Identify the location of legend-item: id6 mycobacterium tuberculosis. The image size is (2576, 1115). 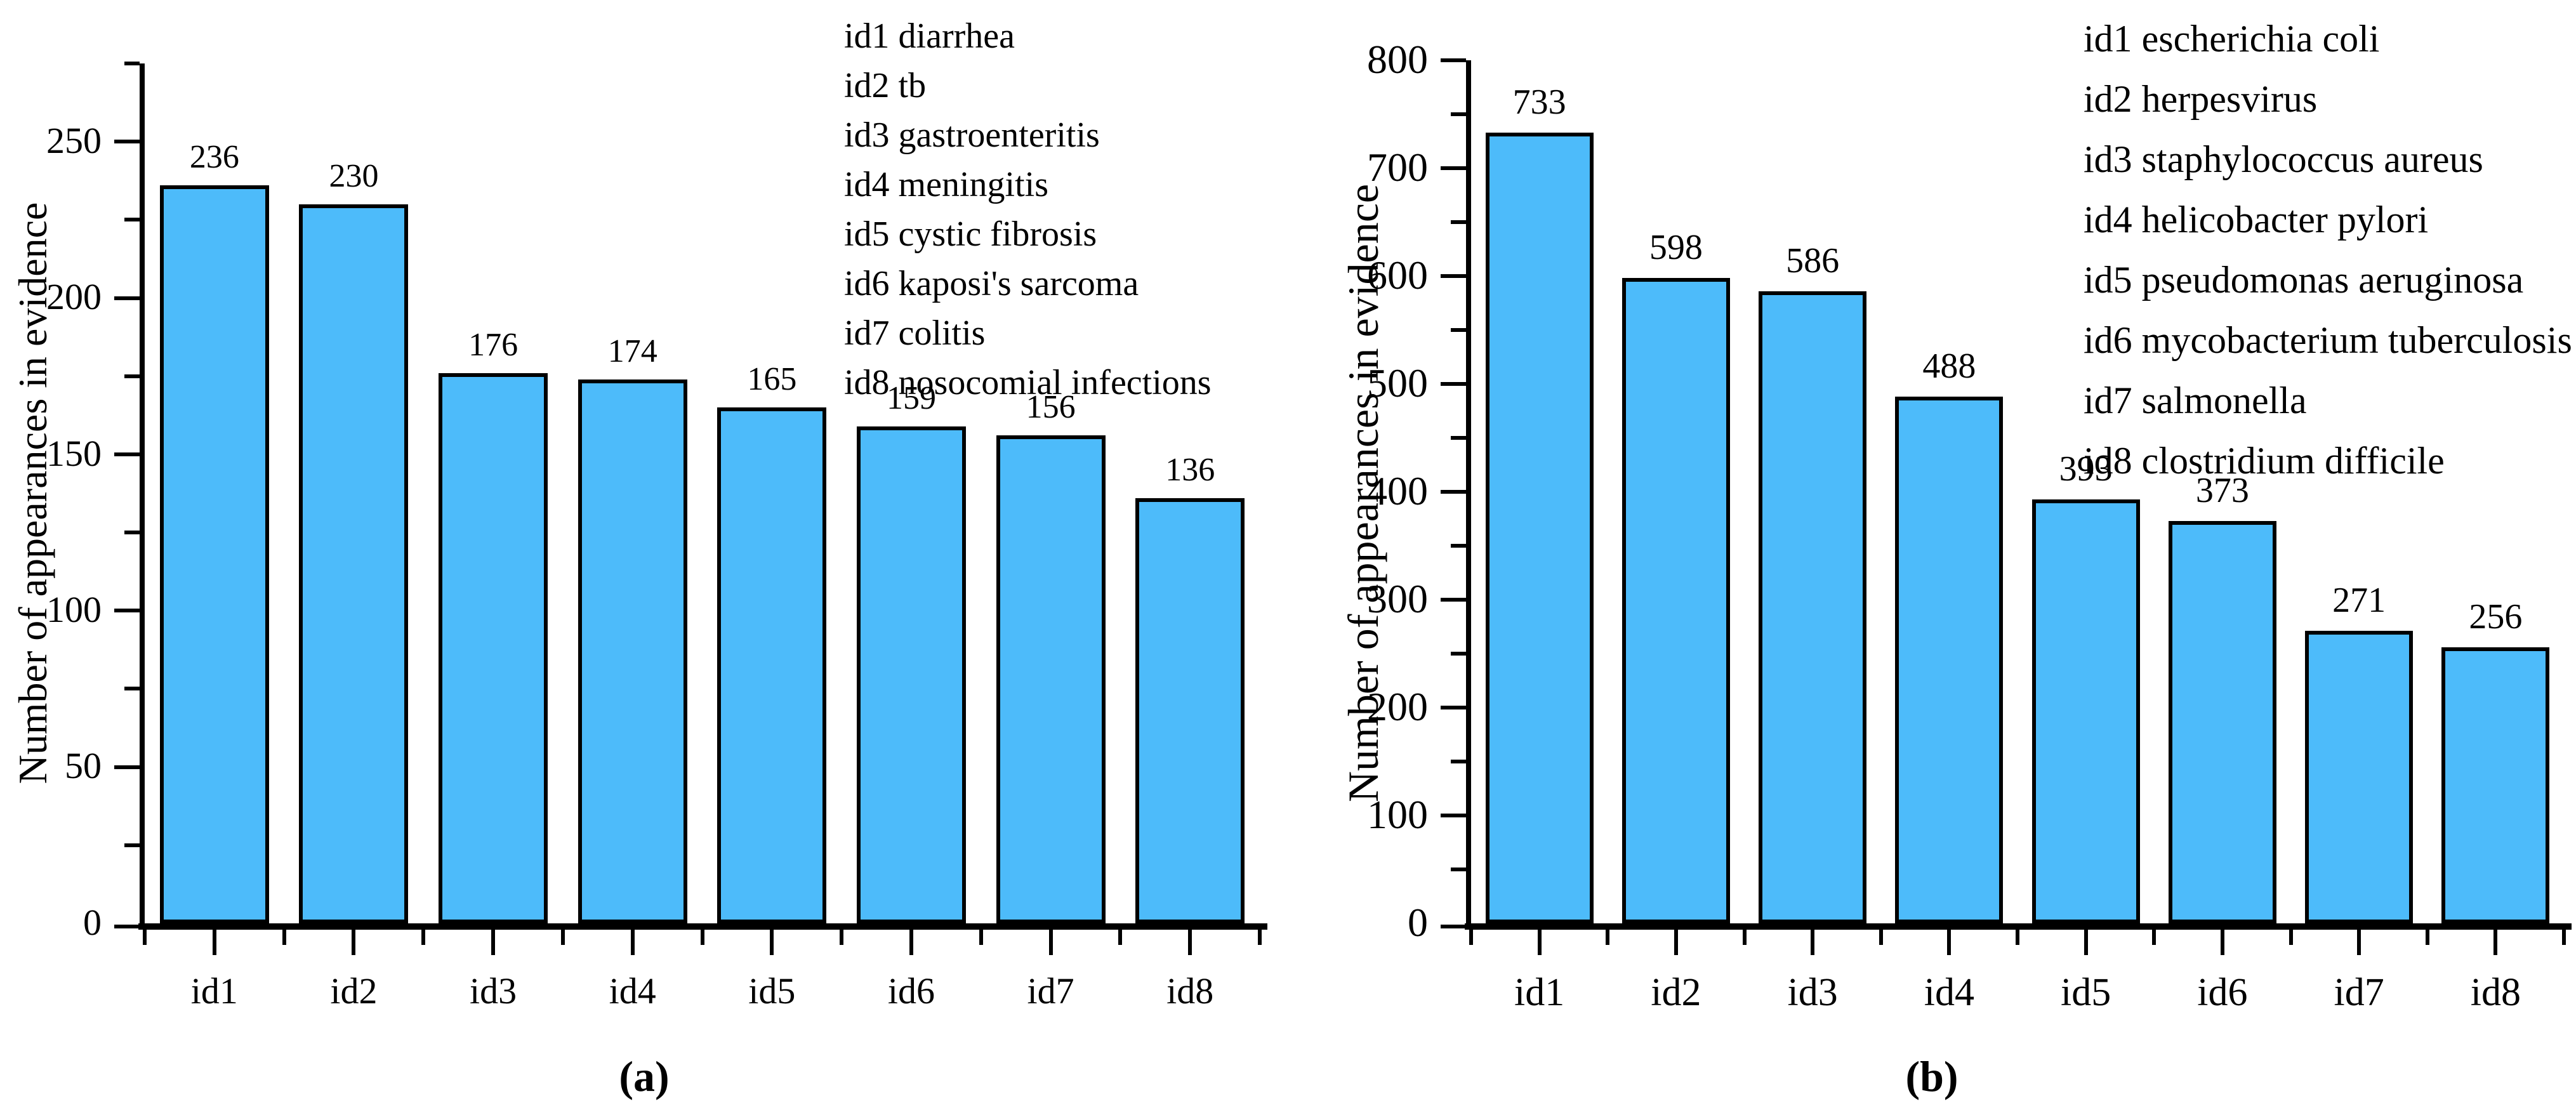
(2328, 340).